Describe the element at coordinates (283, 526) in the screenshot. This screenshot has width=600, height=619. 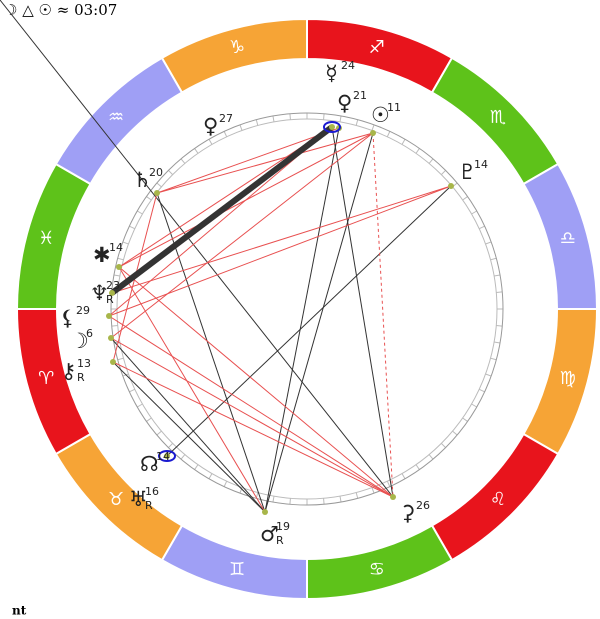
I see `planet-degree: 19` at that location.